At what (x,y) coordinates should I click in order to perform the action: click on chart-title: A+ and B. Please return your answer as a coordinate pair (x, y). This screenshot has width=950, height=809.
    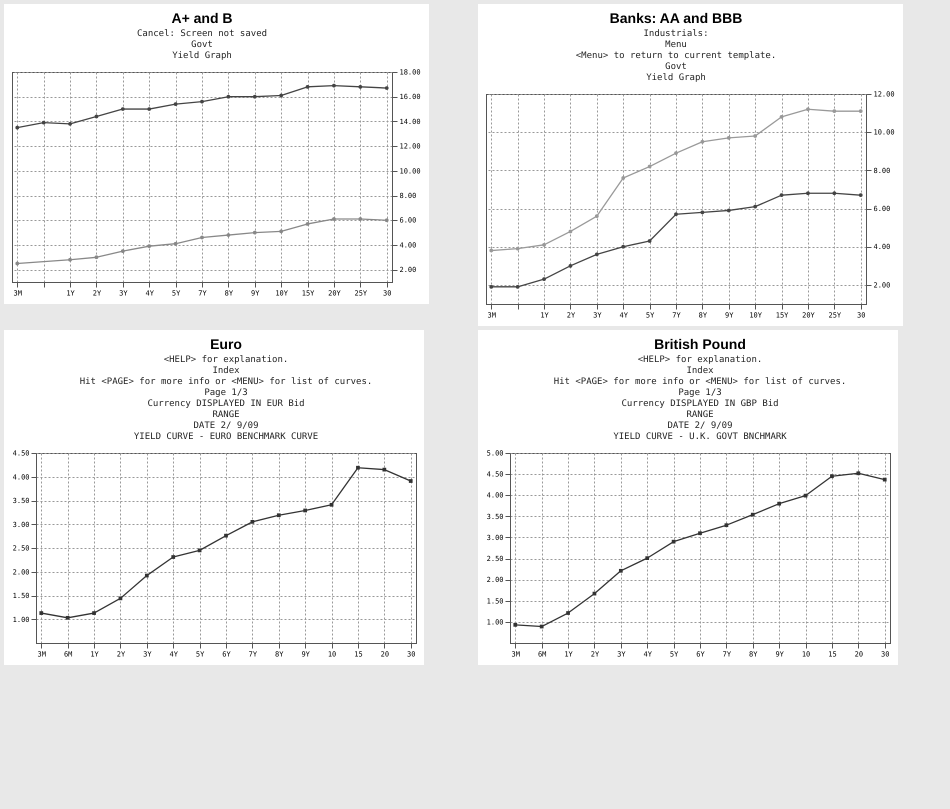
    Looking at the image, I should click on (202, 18).